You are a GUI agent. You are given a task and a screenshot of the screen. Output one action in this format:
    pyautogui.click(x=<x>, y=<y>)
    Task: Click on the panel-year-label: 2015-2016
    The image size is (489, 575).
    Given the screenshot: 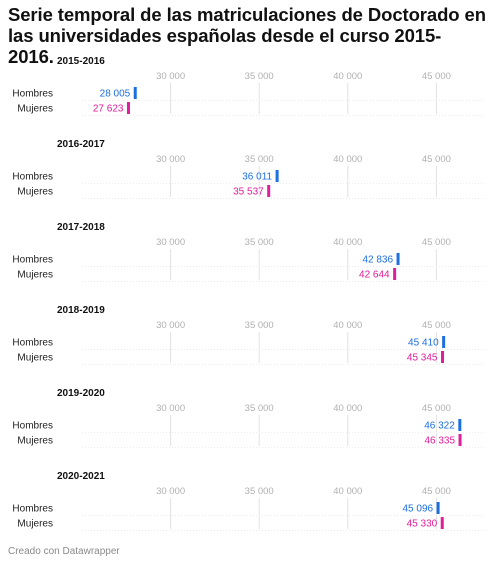 What is the action you would take?
    pyautogui.click(x=81, y=61)
    